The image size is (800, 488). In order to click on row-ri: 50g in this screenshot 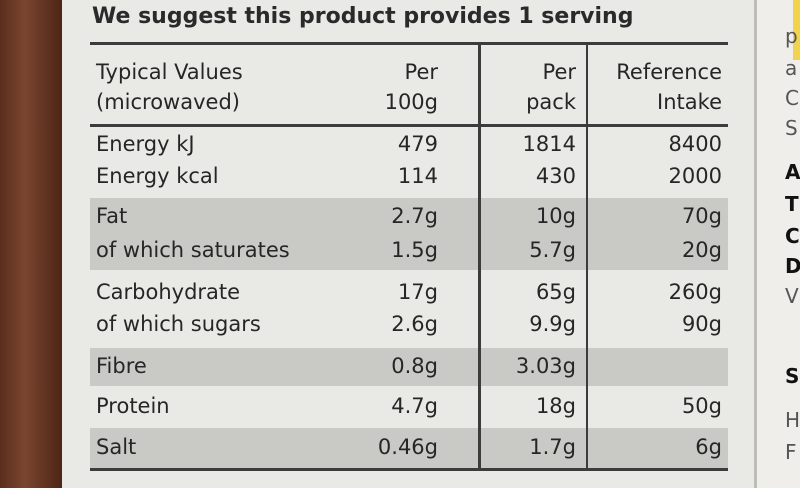, I will do `click(701, 406)`.